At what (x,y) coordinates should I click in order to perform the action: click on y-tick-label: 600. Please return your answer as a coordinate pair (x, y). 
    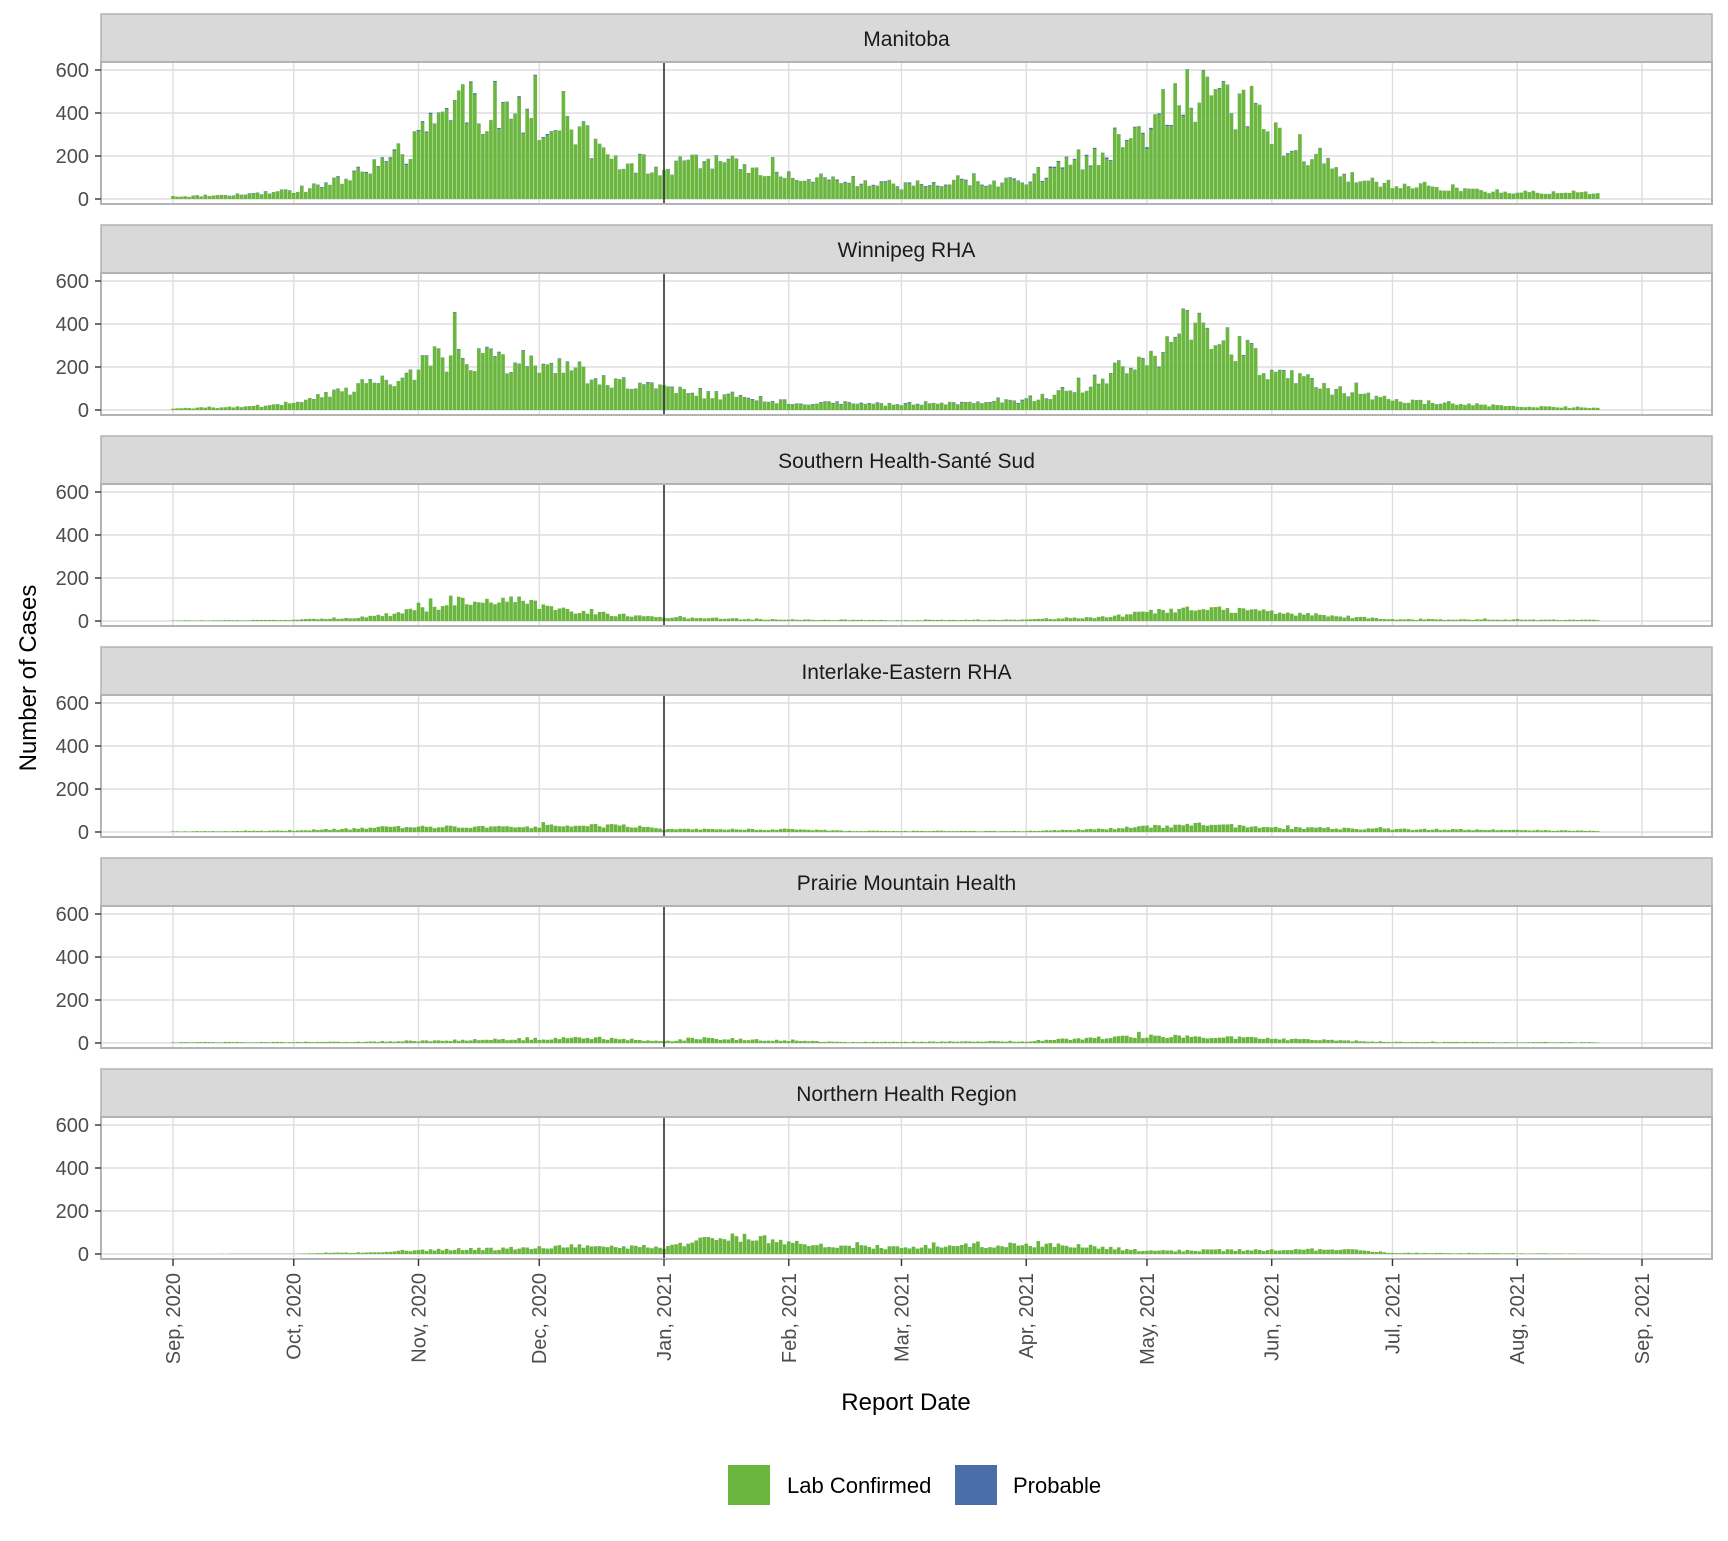
    Looking at the image, I should click on (72, 704).